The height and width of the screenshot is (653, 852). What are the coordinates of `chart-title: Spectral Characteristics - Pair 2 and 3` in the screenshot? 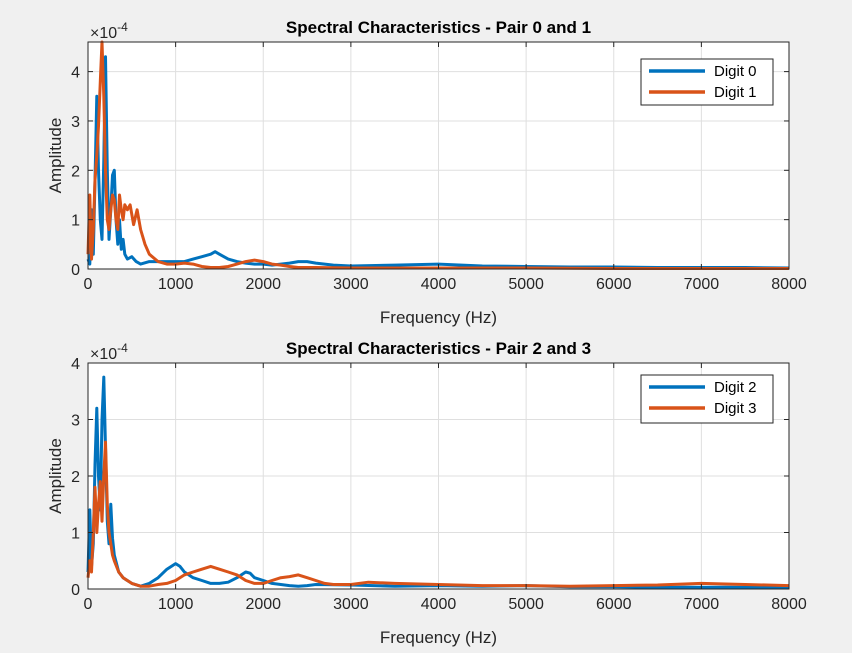 It's located at (438, 348).